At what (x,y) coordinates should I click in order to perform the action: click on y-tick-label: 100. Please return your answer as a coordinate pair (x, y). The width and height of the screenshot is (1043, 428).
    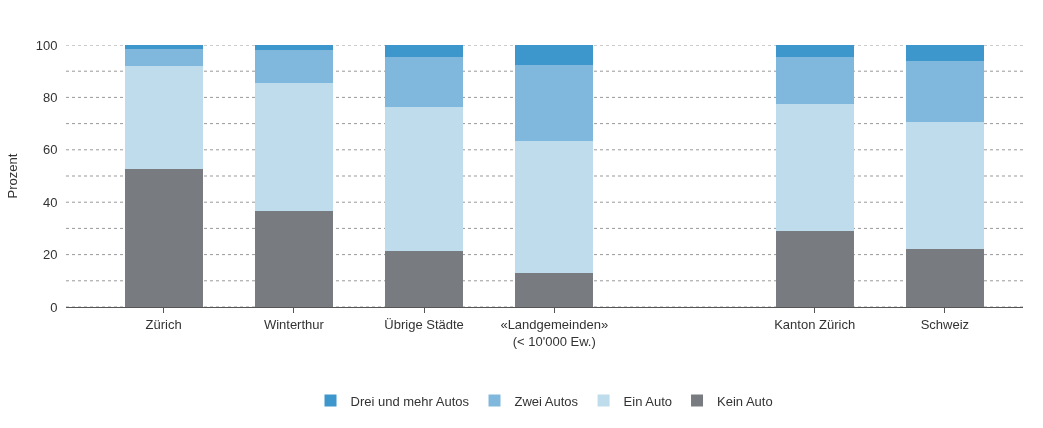
    Looking at the image, I should click on (46, 45).